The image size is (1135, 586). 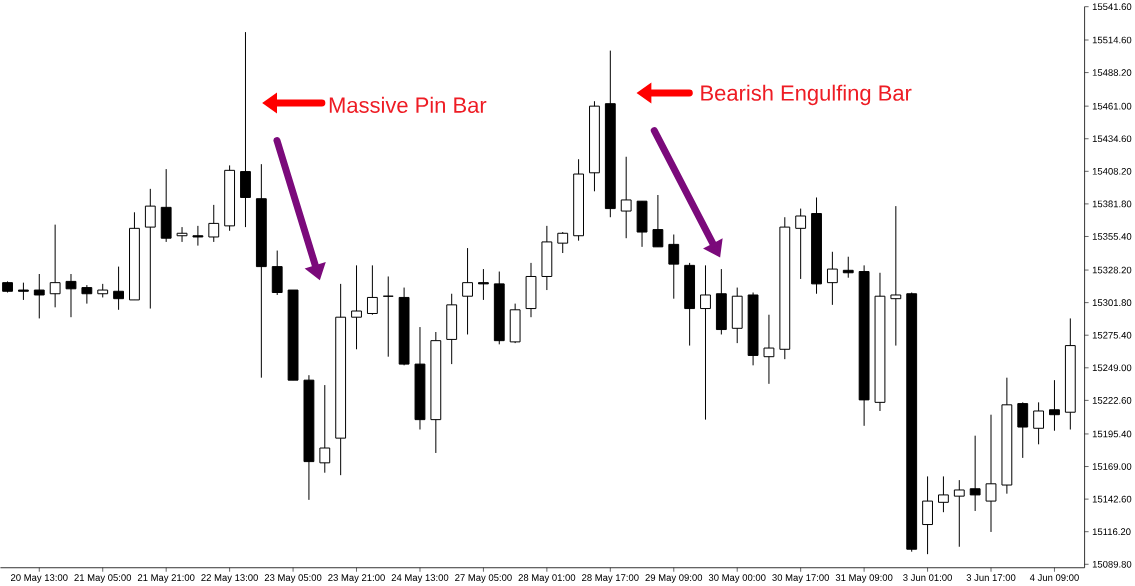 What do you see at coordinates (408, 104) in the screenshot?
I see `annotation: Massive Pin Bar` at bounding box center [408, 104].